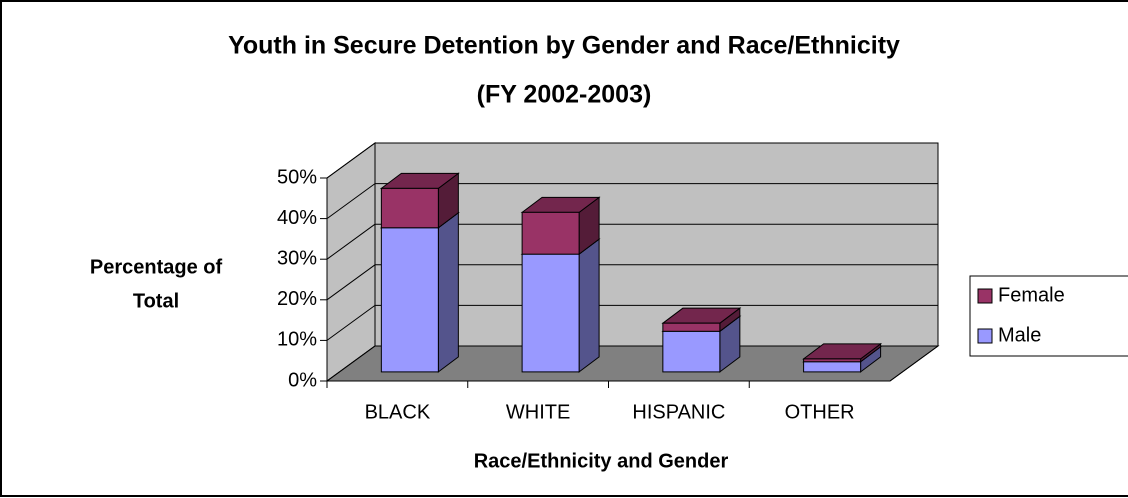 This screenshot has height=498, width=1128. I want to click on y-axis-title: Total, so click(156, 301).